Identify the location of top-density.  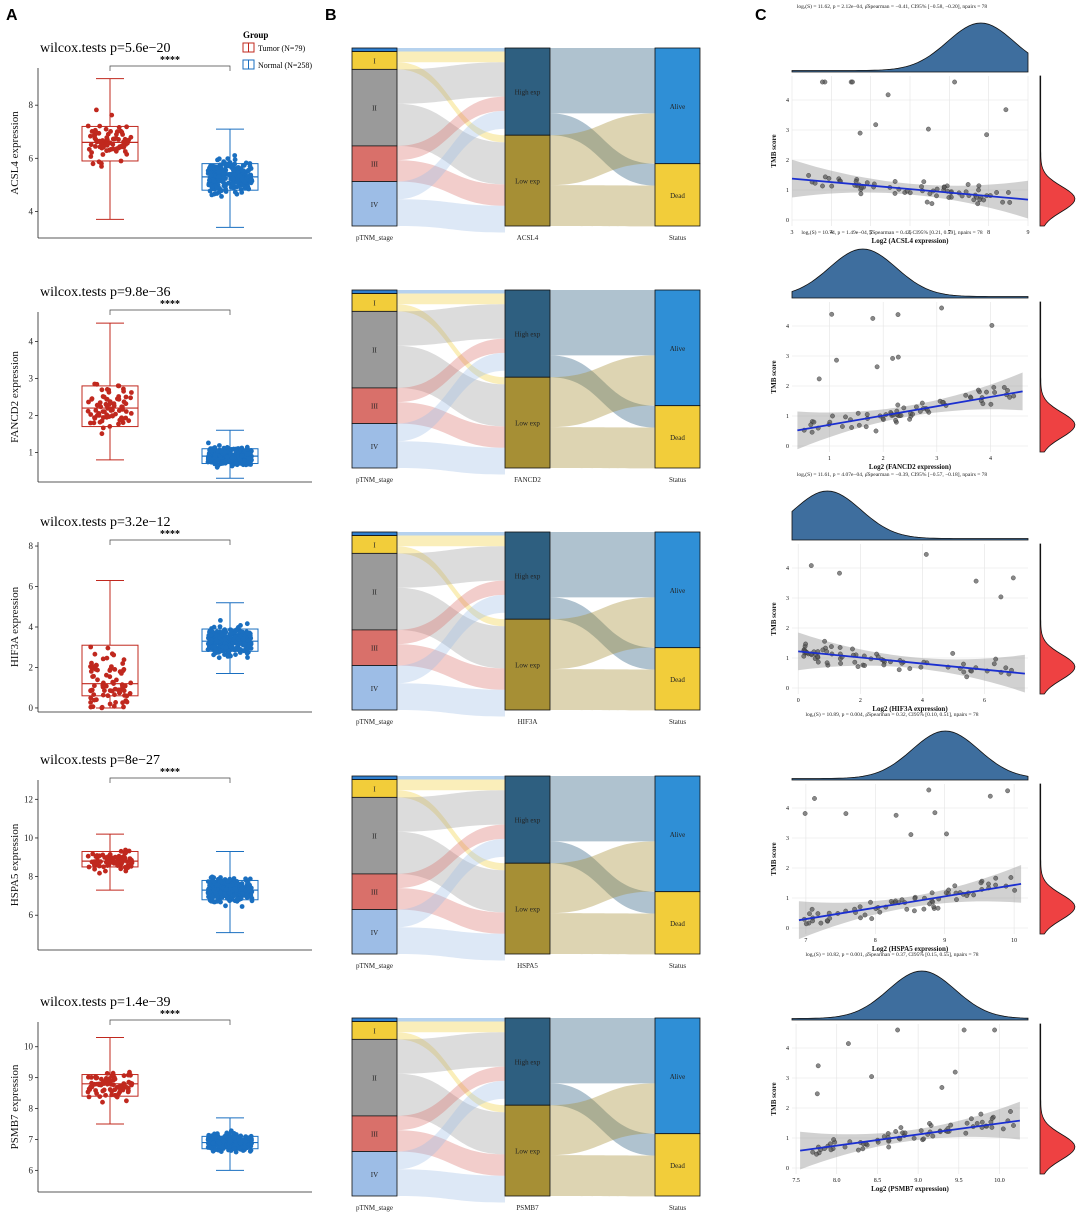
(910, 995).